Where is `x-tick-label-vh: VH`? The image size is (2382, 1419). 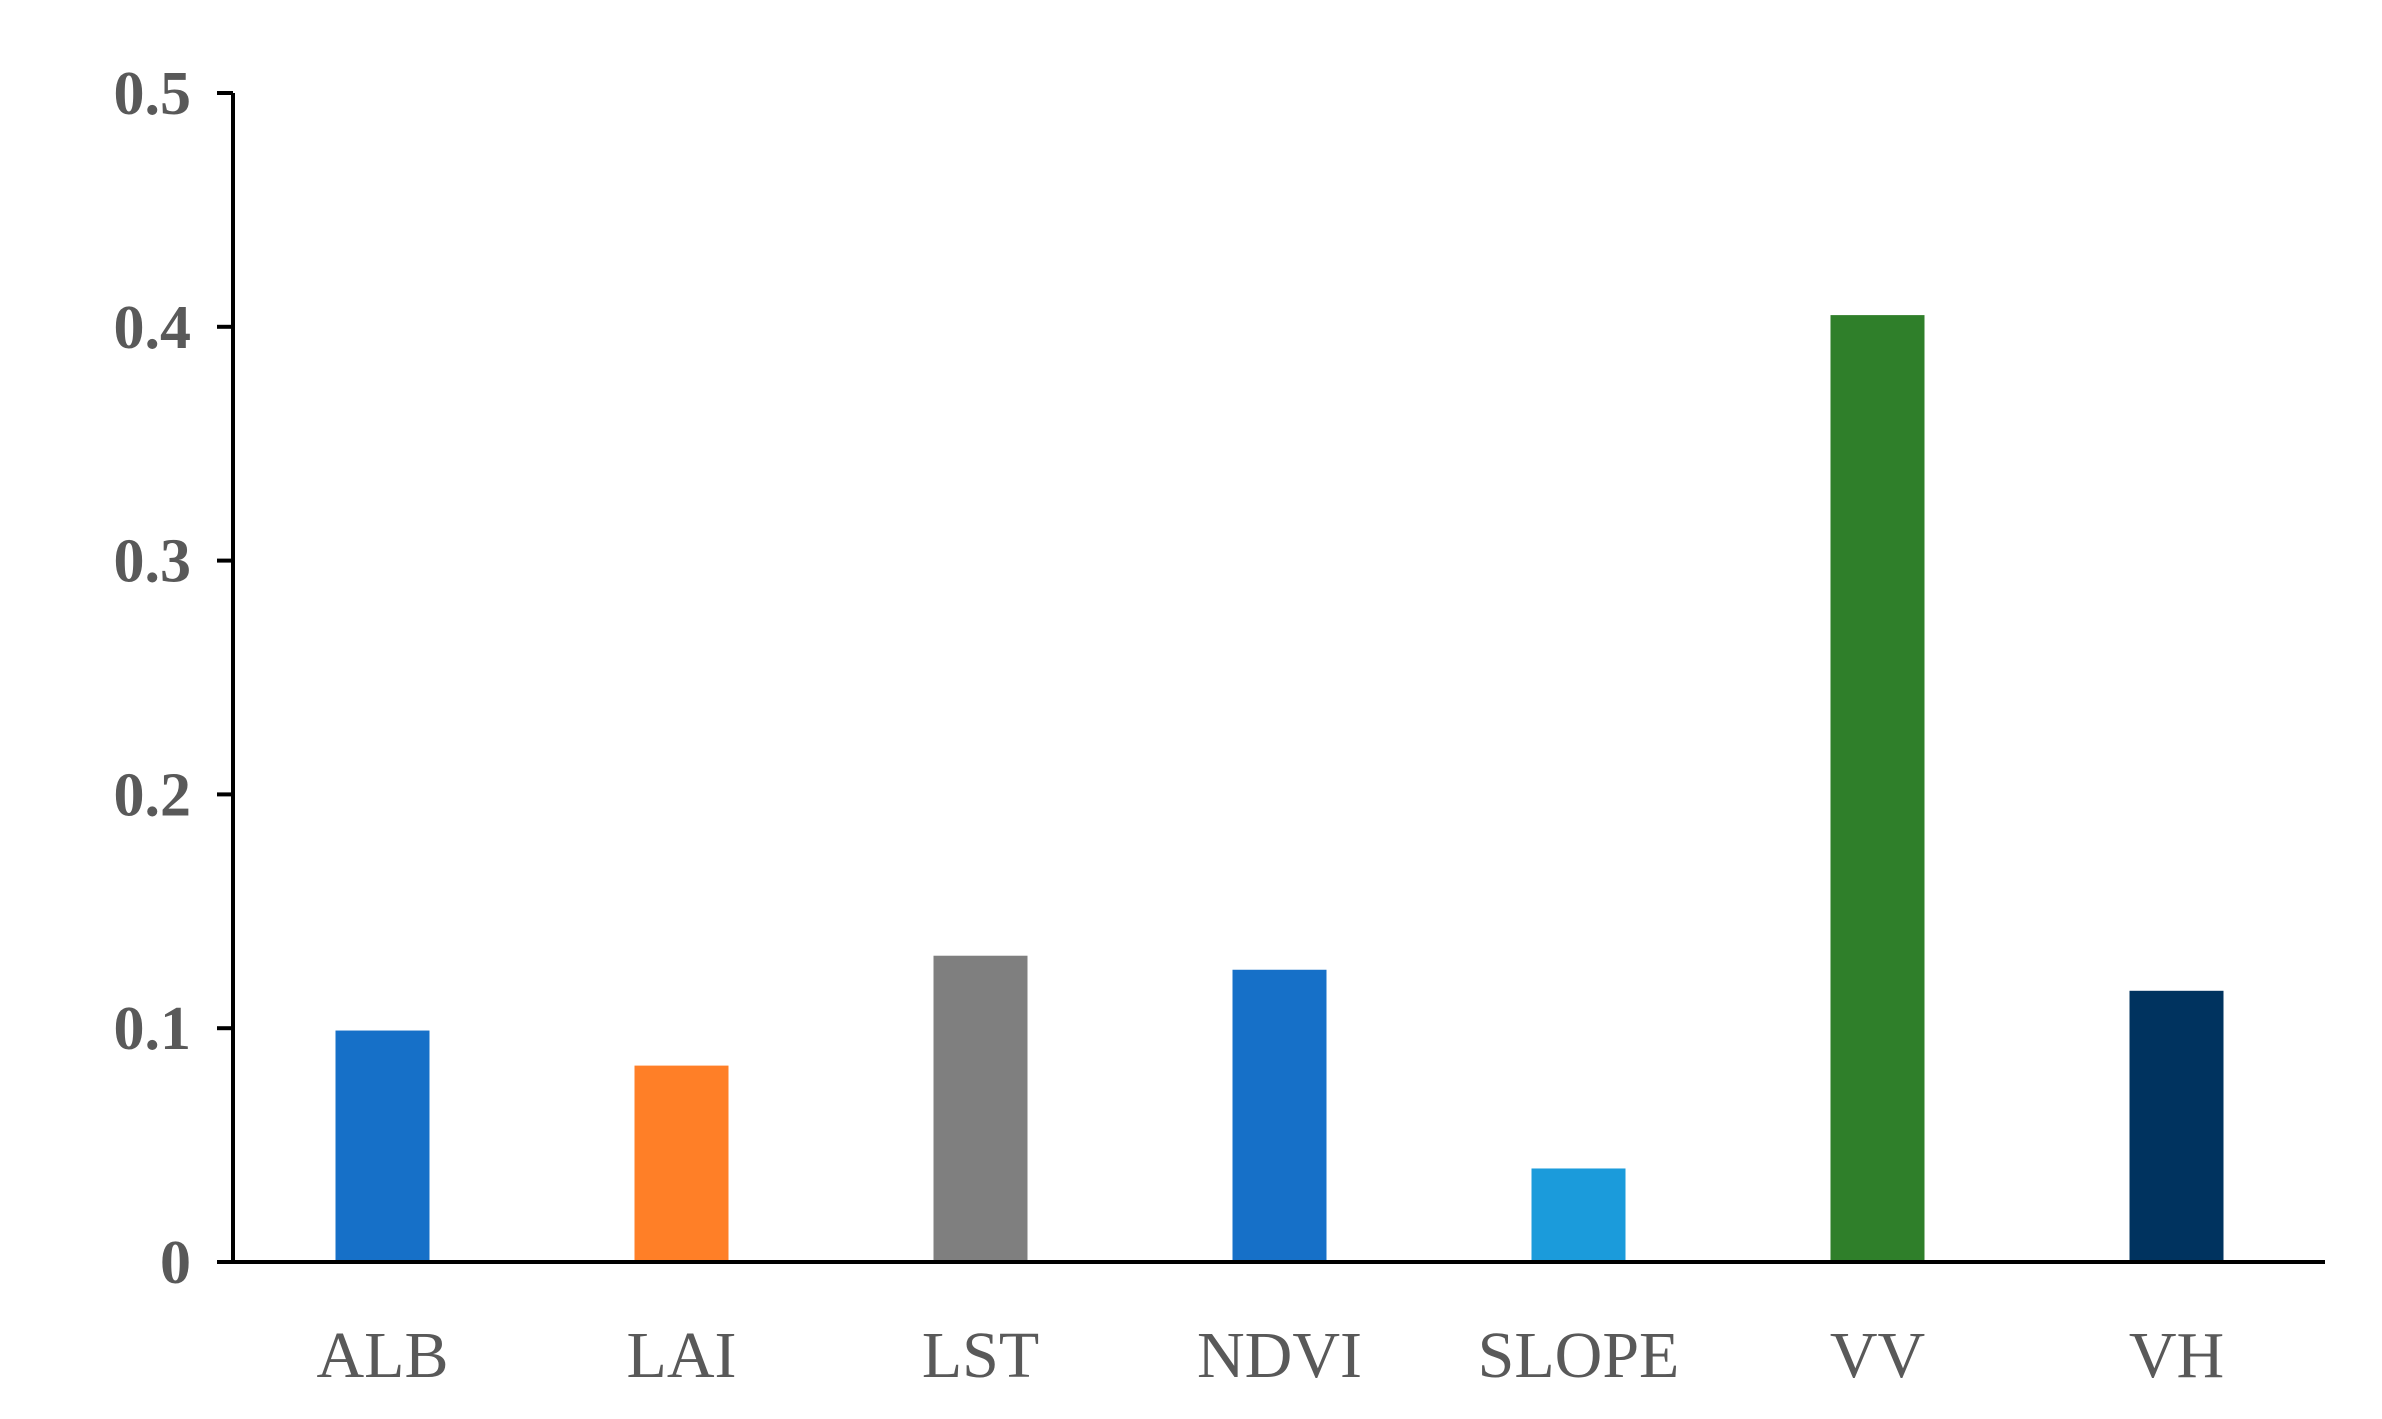 x-tick-label-vh: VH is located at coordinates (2176, 1355).